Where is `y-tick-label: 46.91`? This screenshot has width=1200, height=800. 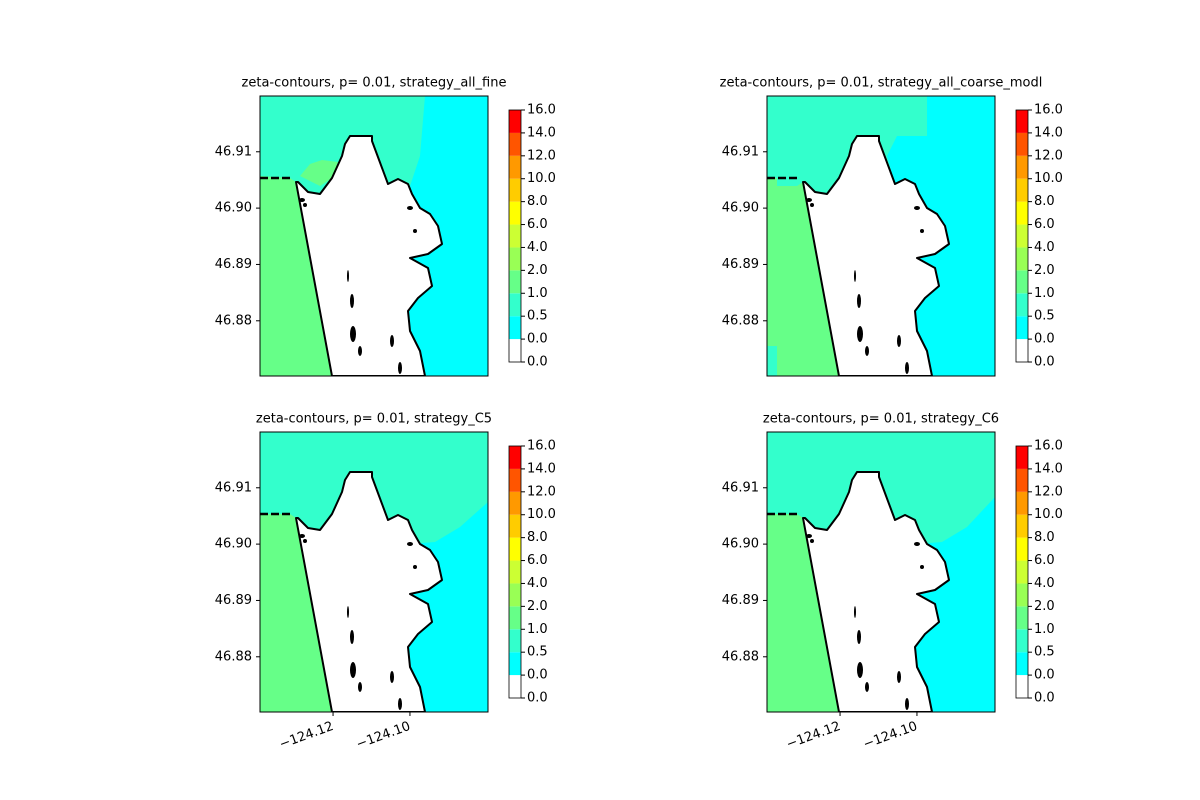
y-tick-label: 46.91 is located at coordinates (233, 487).